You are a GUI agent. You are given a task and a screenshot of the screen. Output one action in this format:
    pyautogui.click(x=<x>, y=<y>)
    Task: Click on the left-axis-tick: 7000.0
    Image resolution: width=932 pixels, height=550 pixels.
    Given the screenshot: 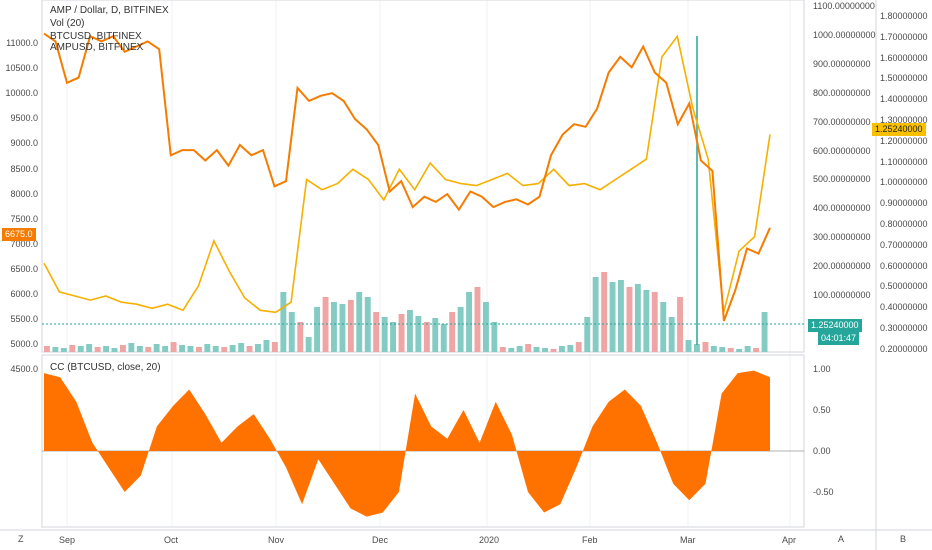 What is the action you would take?
    pyautogui.click(x=24, y=243)
    